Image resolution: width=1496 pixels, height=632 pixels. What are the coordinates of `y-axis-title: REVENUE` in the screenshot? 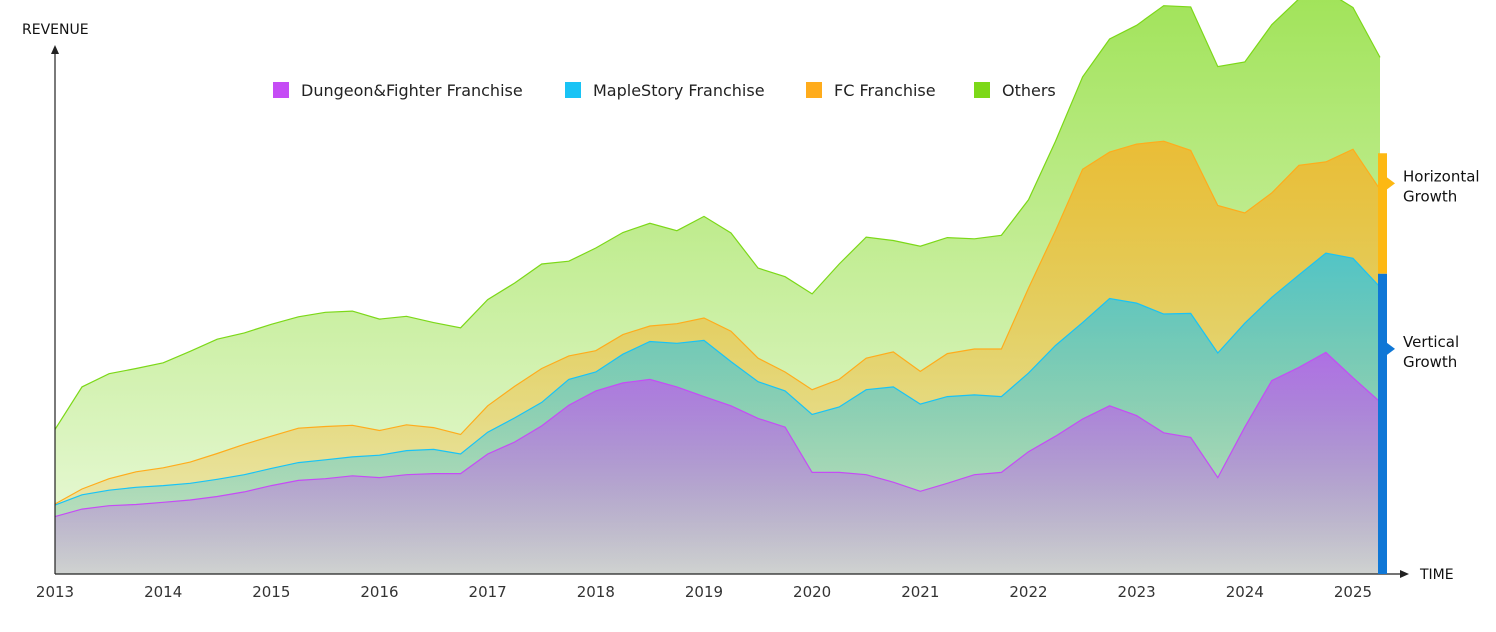 It's located at (55, 30).